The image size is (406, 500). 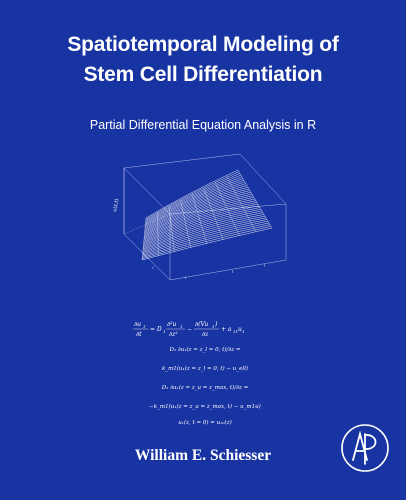 What do you see at coordinates (172, 324) in the screenshot?
I see `svg-text: ∂²u` at bounding box center [172, 324].